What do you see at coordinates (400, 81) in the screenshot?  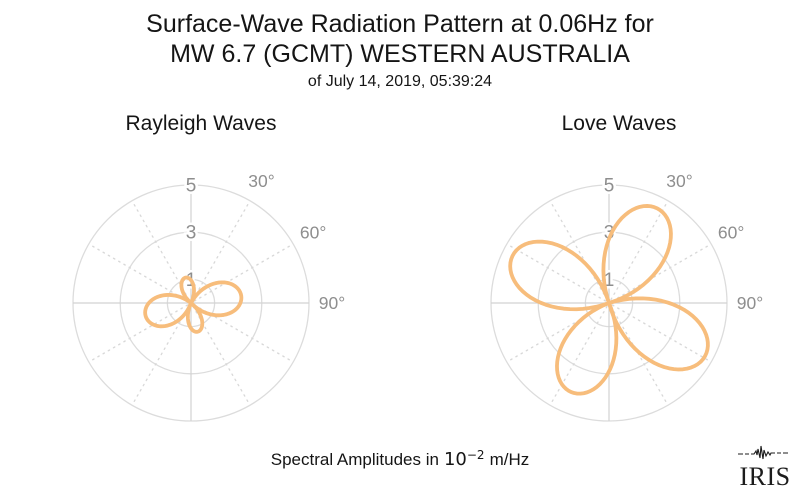 I see `figure-title-datetime: of July 14, 2019, 05:39:24` at bounding box center [400, 81].